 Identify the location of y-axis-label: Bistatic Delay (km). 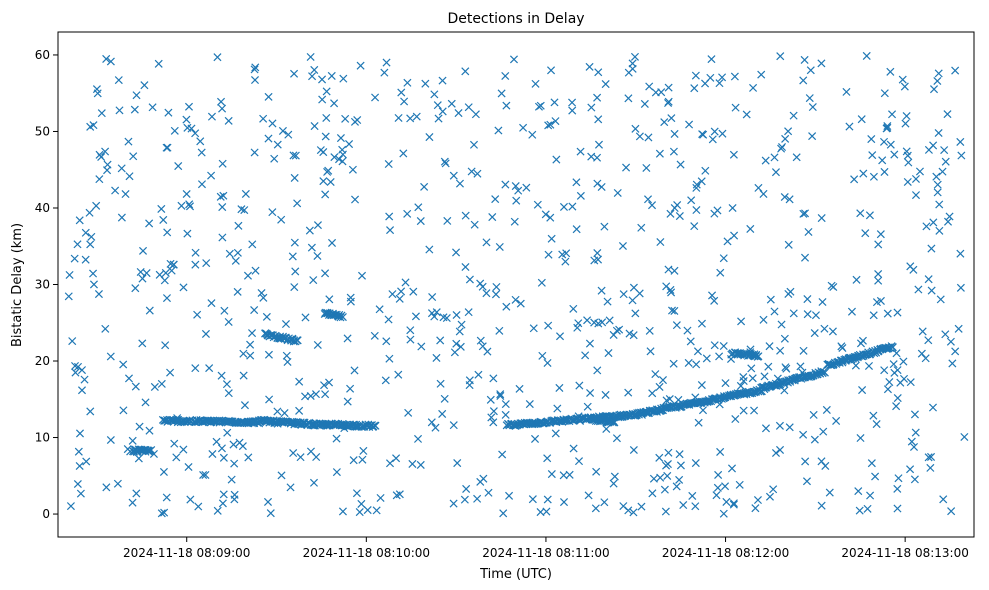
(17, 285).